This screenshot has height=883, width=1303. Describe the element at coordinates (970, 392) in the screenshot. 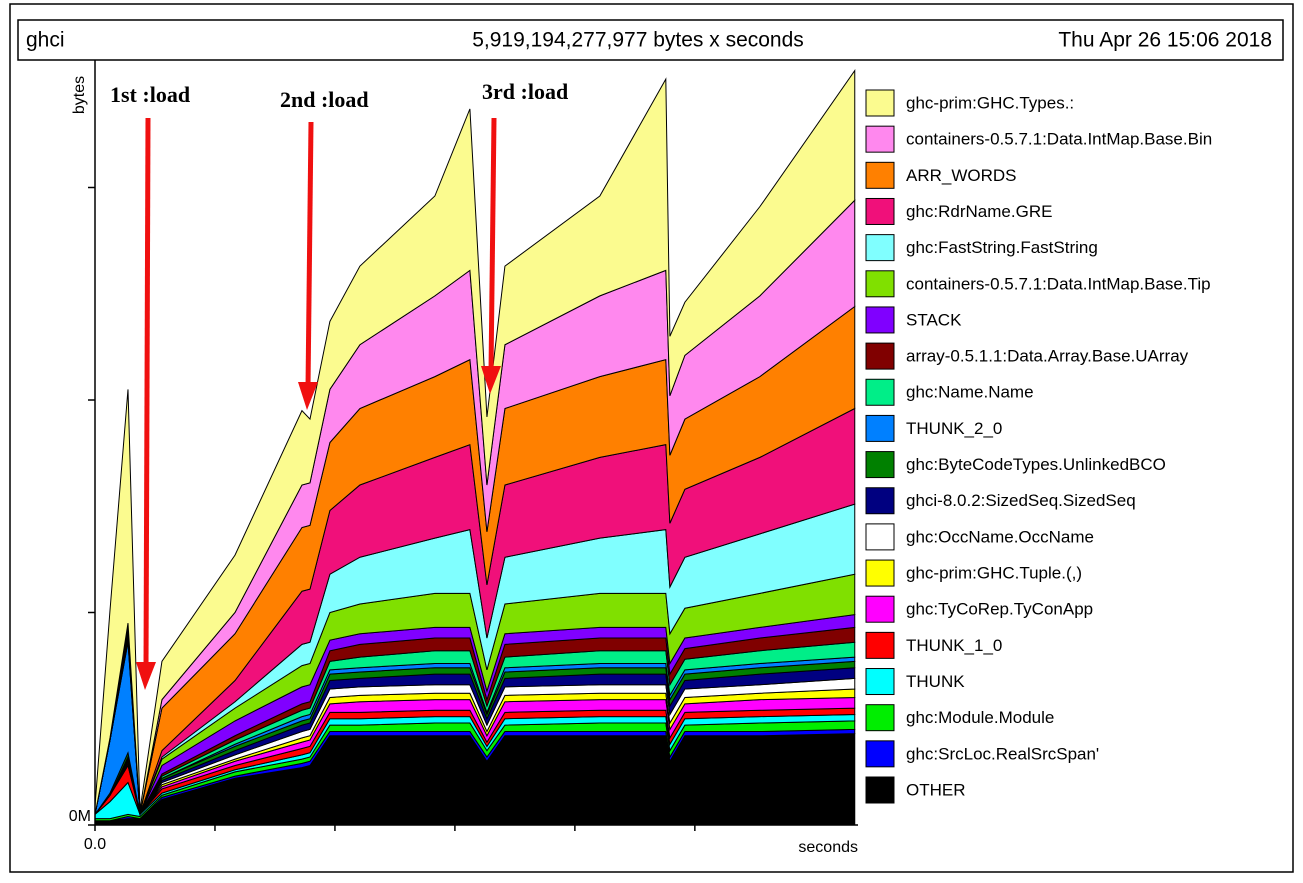

I see `legend-label: ghc:Name.Name` at that location.